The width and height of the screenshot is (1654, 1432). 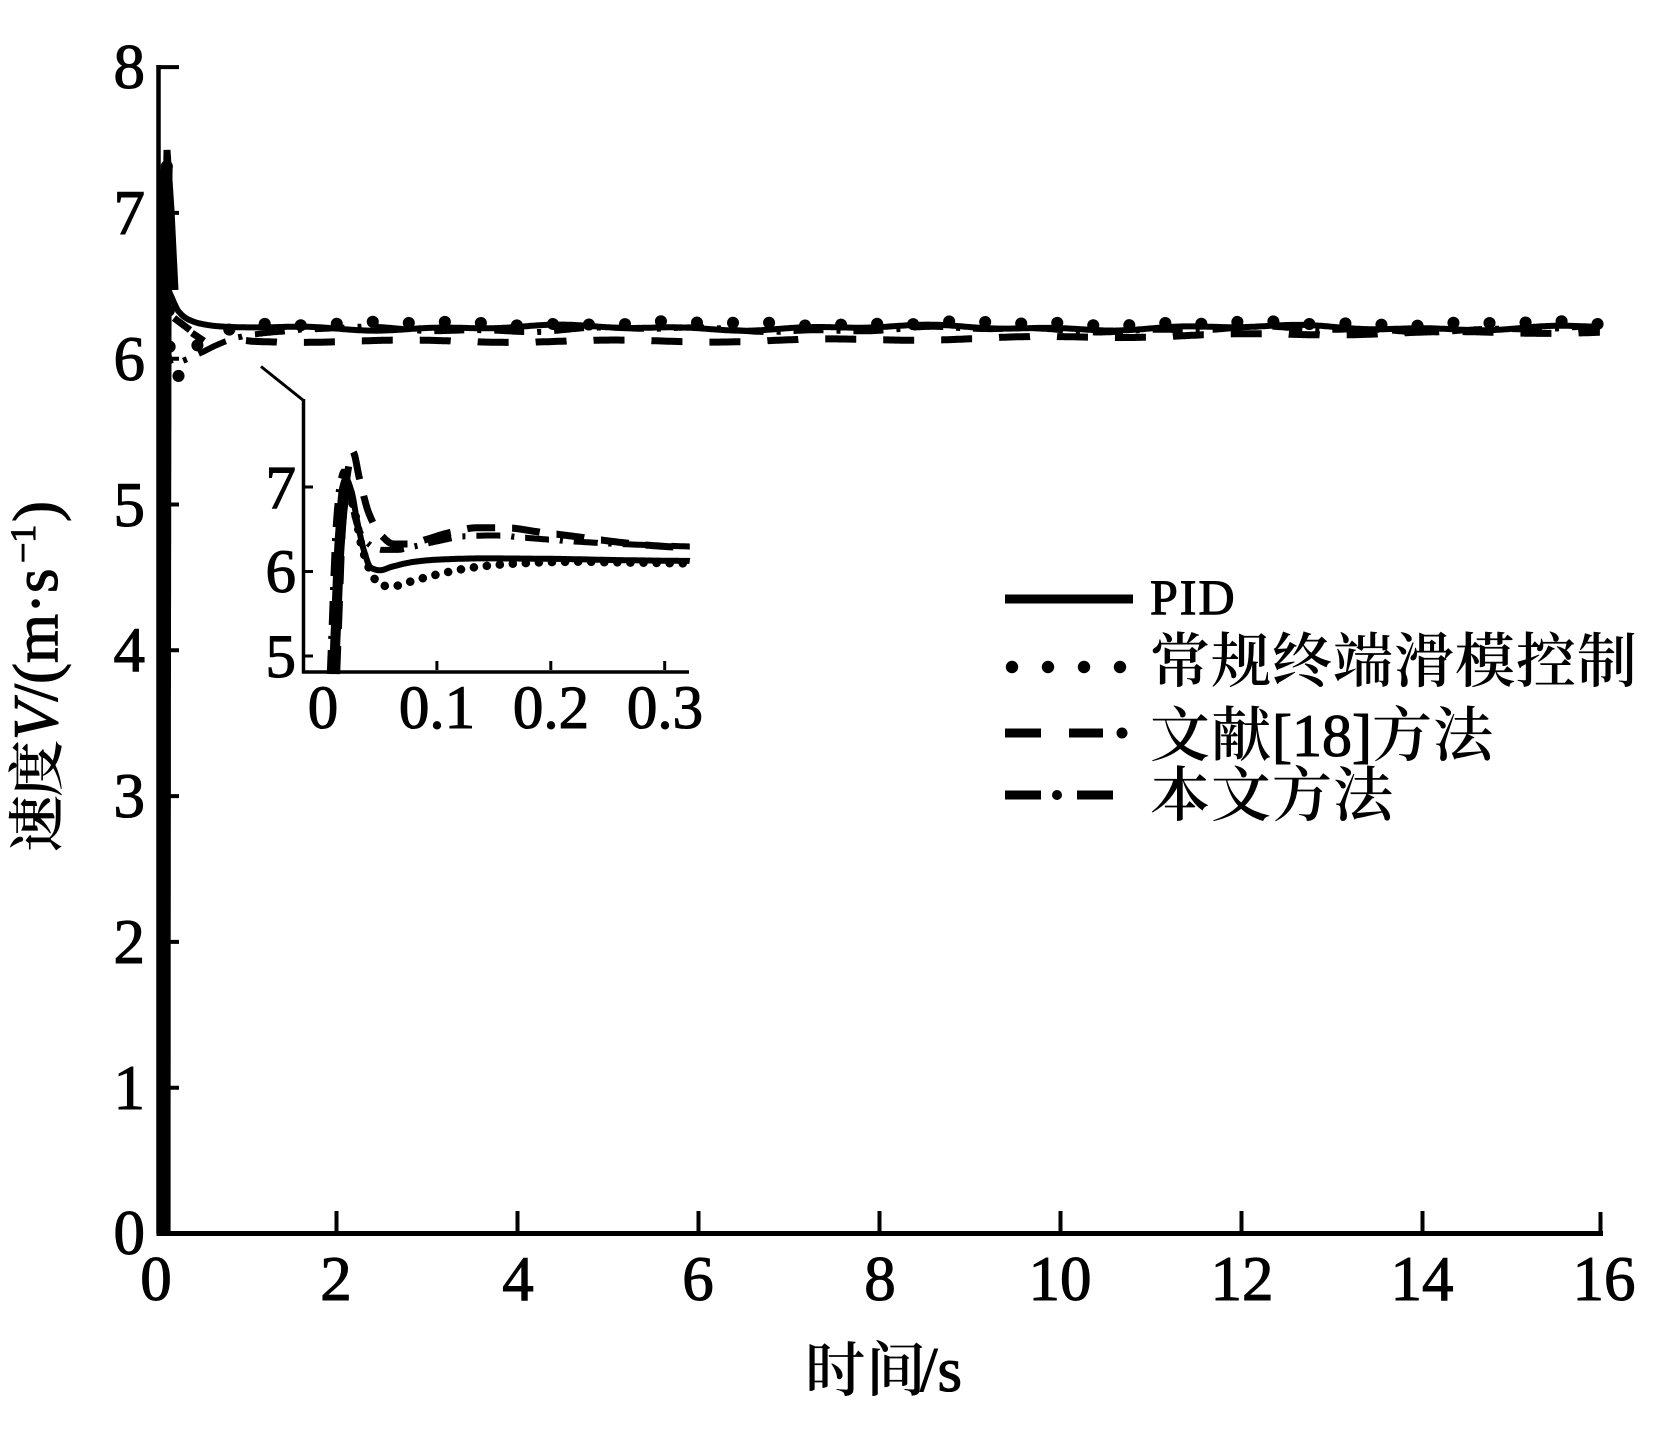 What do you see at coordinates (665, 708) in the screenshot?
I see `svg-text: 0.3` at bounding box center [665, 708].